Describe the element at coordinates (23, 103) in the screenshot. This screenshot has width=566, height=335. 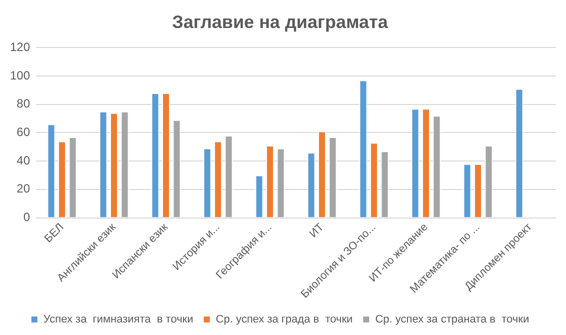
I see `y-tick-label: 80` at that location.